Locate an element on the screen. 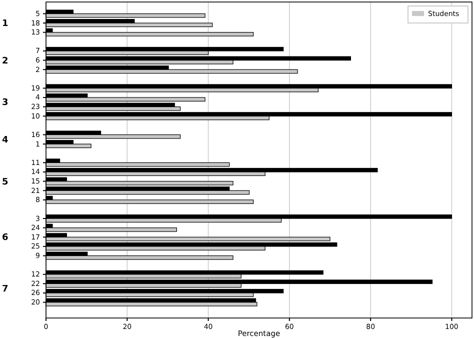 The width and height of the screenshot is (474, 338). text: 1 is located at coordinates (5, 24).